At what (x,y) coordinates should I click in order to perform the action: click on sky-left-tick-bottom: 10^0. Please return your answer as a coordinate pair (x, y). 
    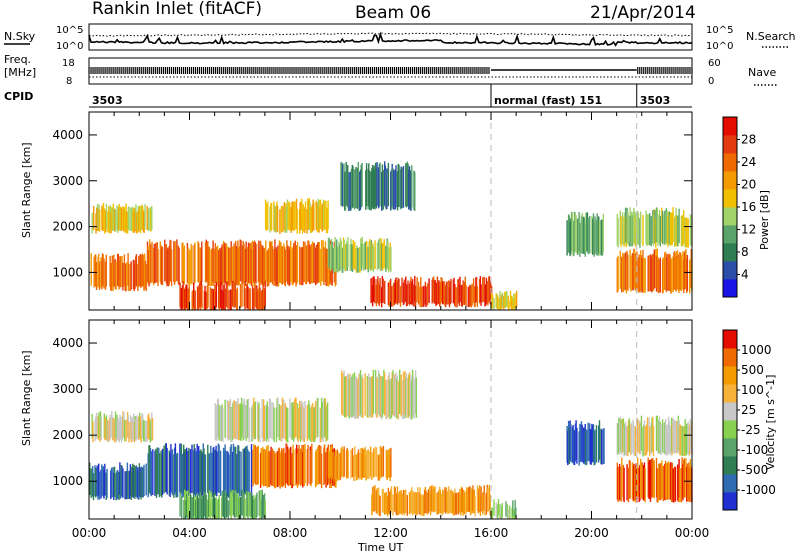
    Looking at the image, I should click on (69, 46).